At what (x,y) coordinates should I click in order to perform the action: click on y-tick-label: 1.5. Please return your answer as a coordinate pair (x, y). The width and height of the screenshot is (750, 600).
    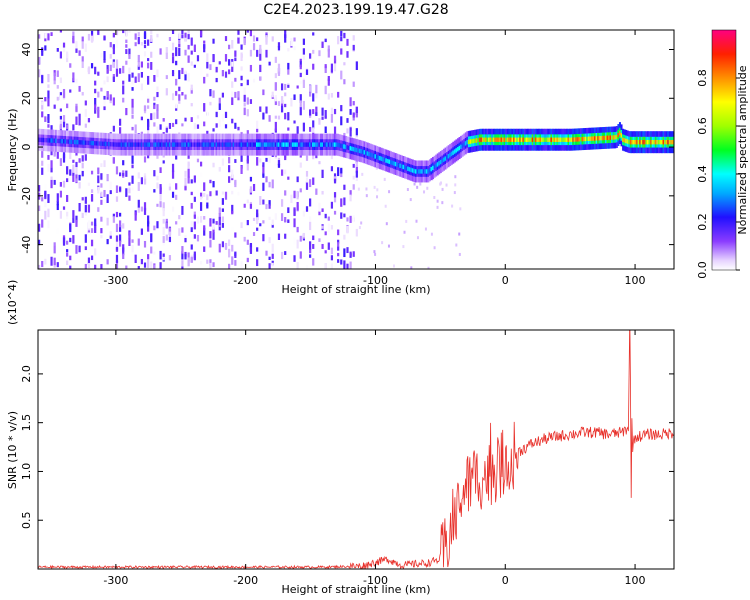
    Looking at the image, I should click on (26, 423).